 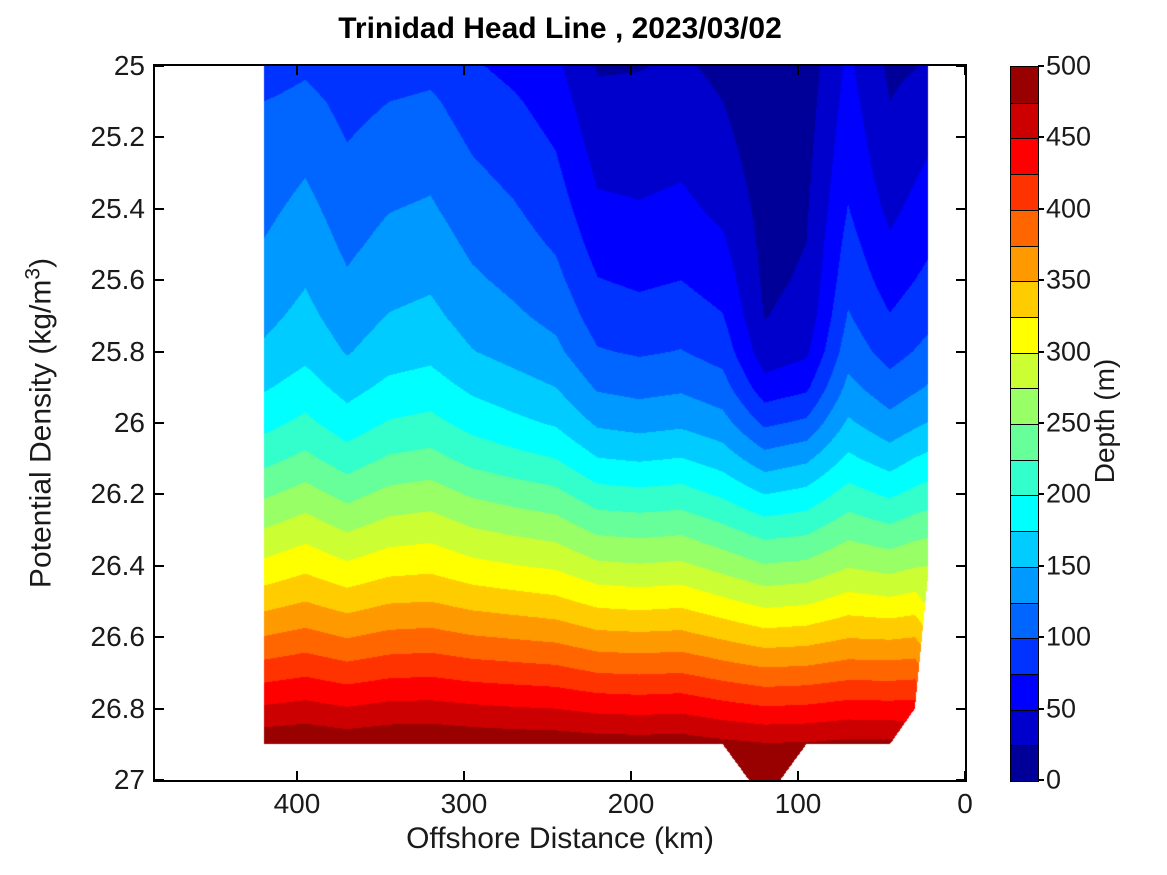 What do you see at coordinates (118, 494) in the screenshot?
I see `y-tick-label: 26.2` at bounding box center [118, 494].